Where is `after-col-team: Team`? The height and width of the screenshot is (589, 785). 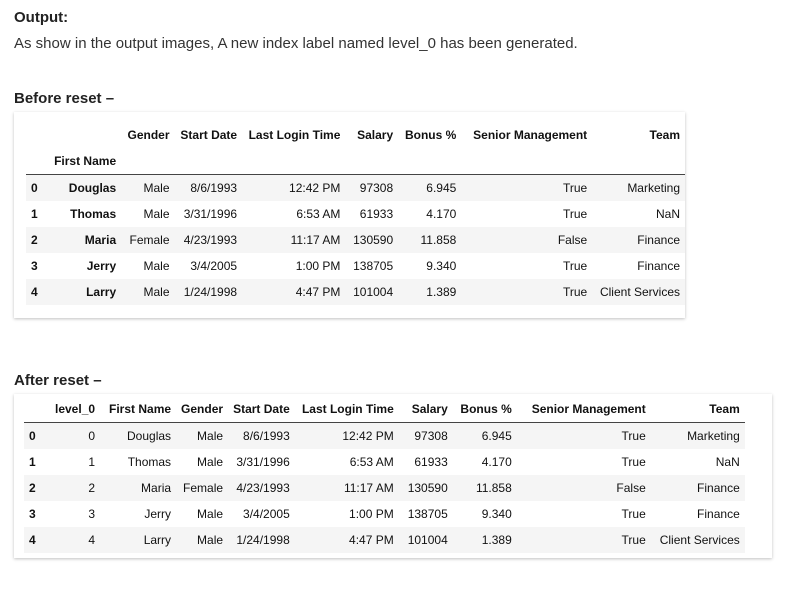 after-col-team: Team is located at coordinates (697, 409).